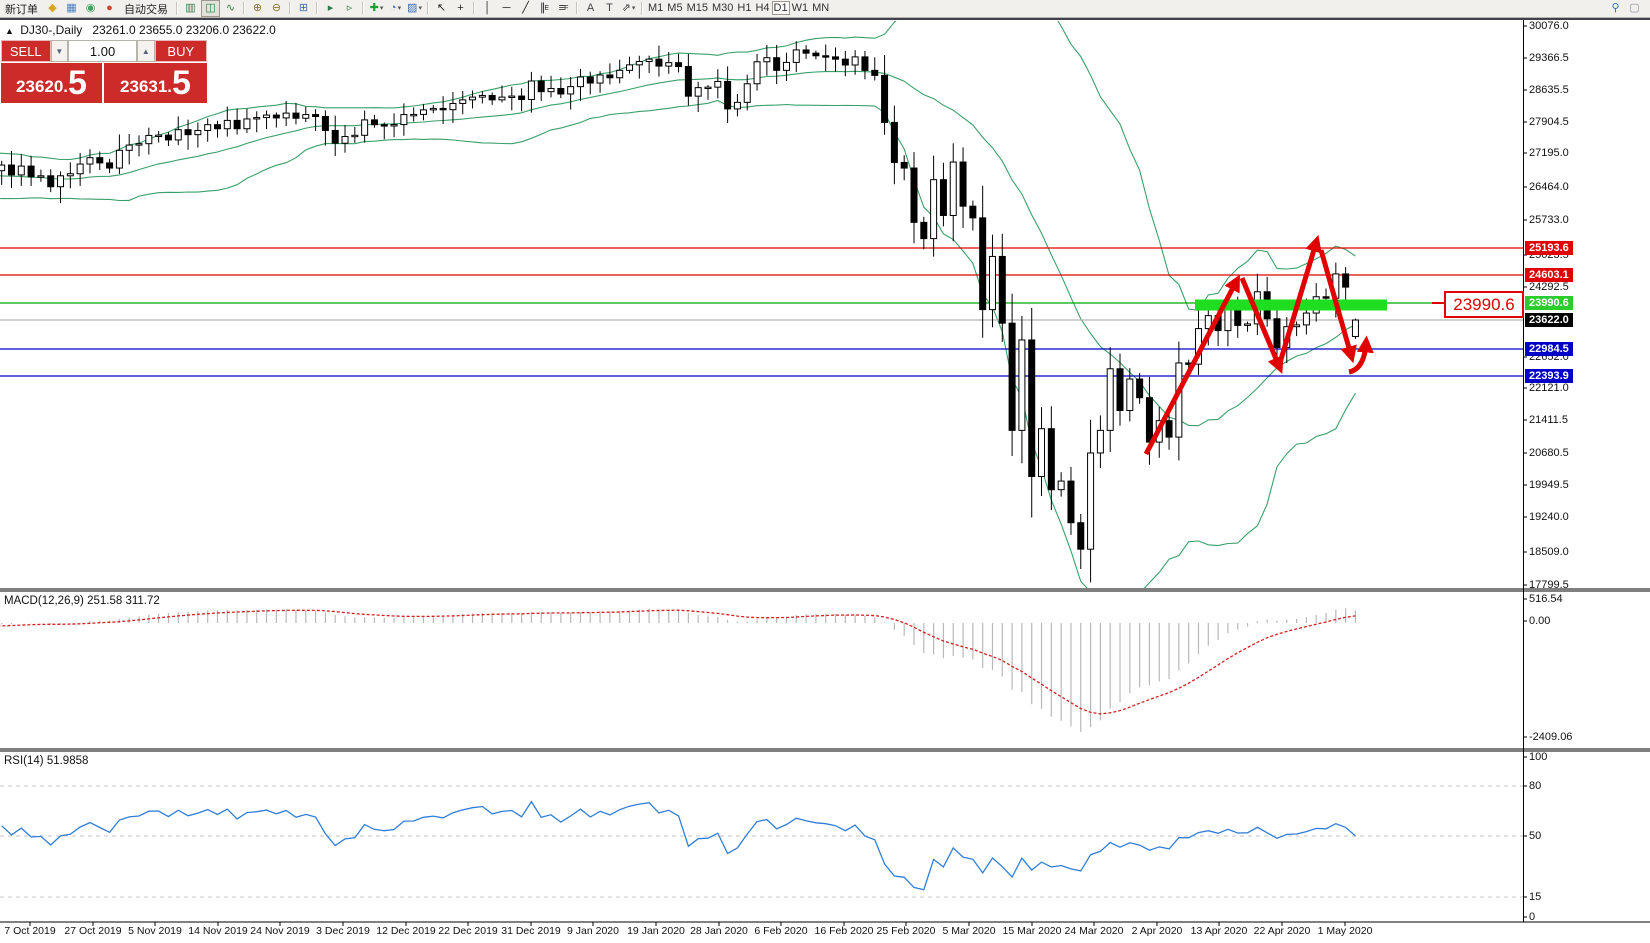 This screenshot has height=943, width=1650. Describe the element at coordinates (1484, 304) in the screenshot. I see `price-callout-label: 23990.6` at that location.